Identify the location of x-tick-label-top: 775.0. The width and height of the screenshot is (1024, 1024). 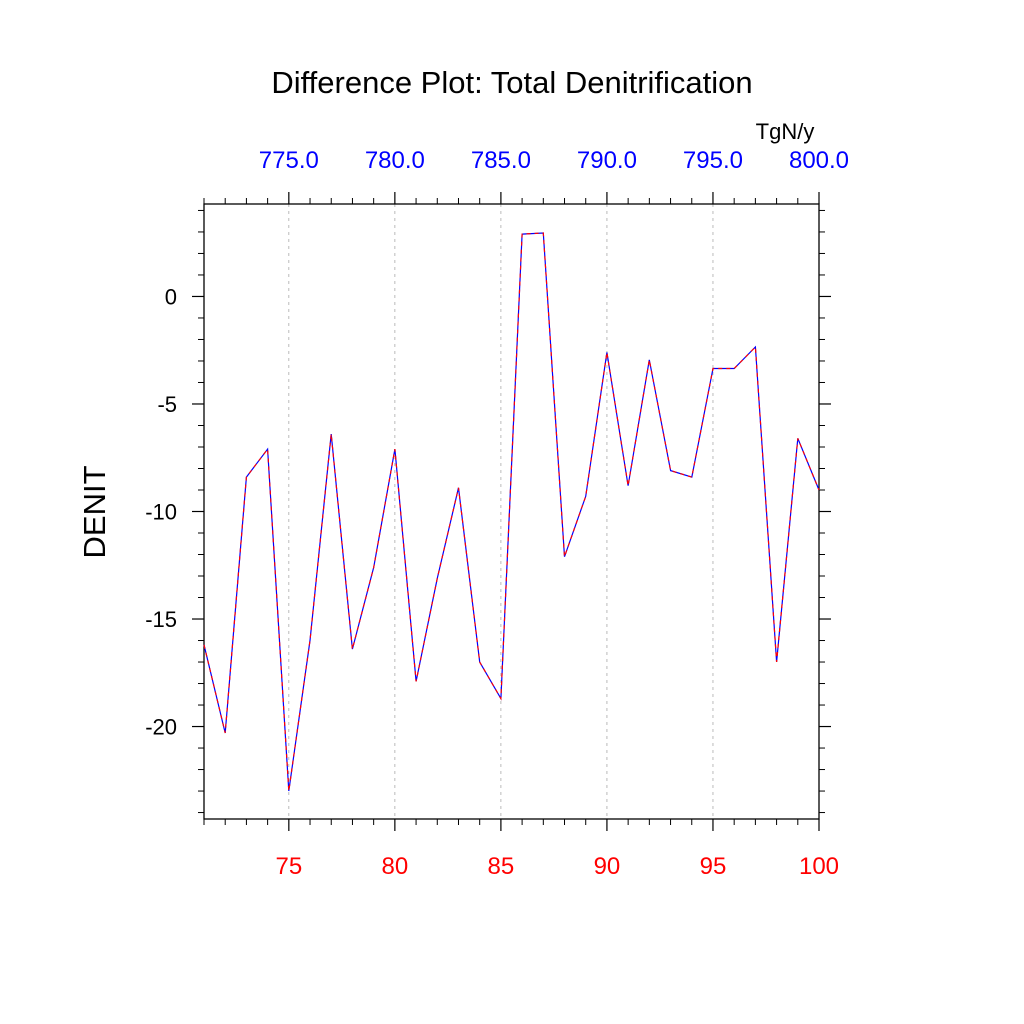
(289, 160).